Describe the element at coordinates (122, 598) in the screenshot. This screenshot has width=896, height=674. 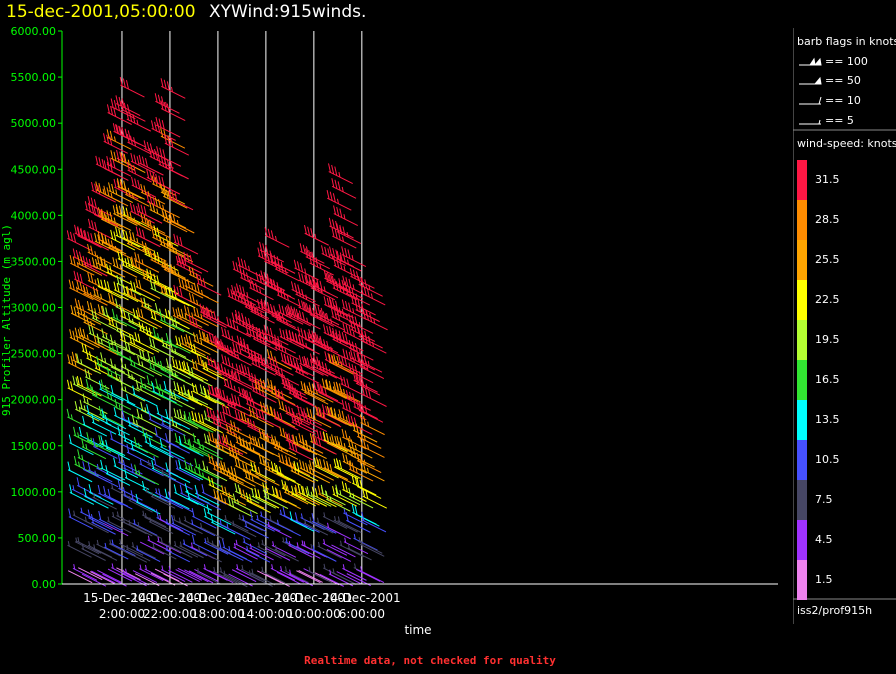
I see `x-tick-date-0: 15-Dec-2001` at that location.